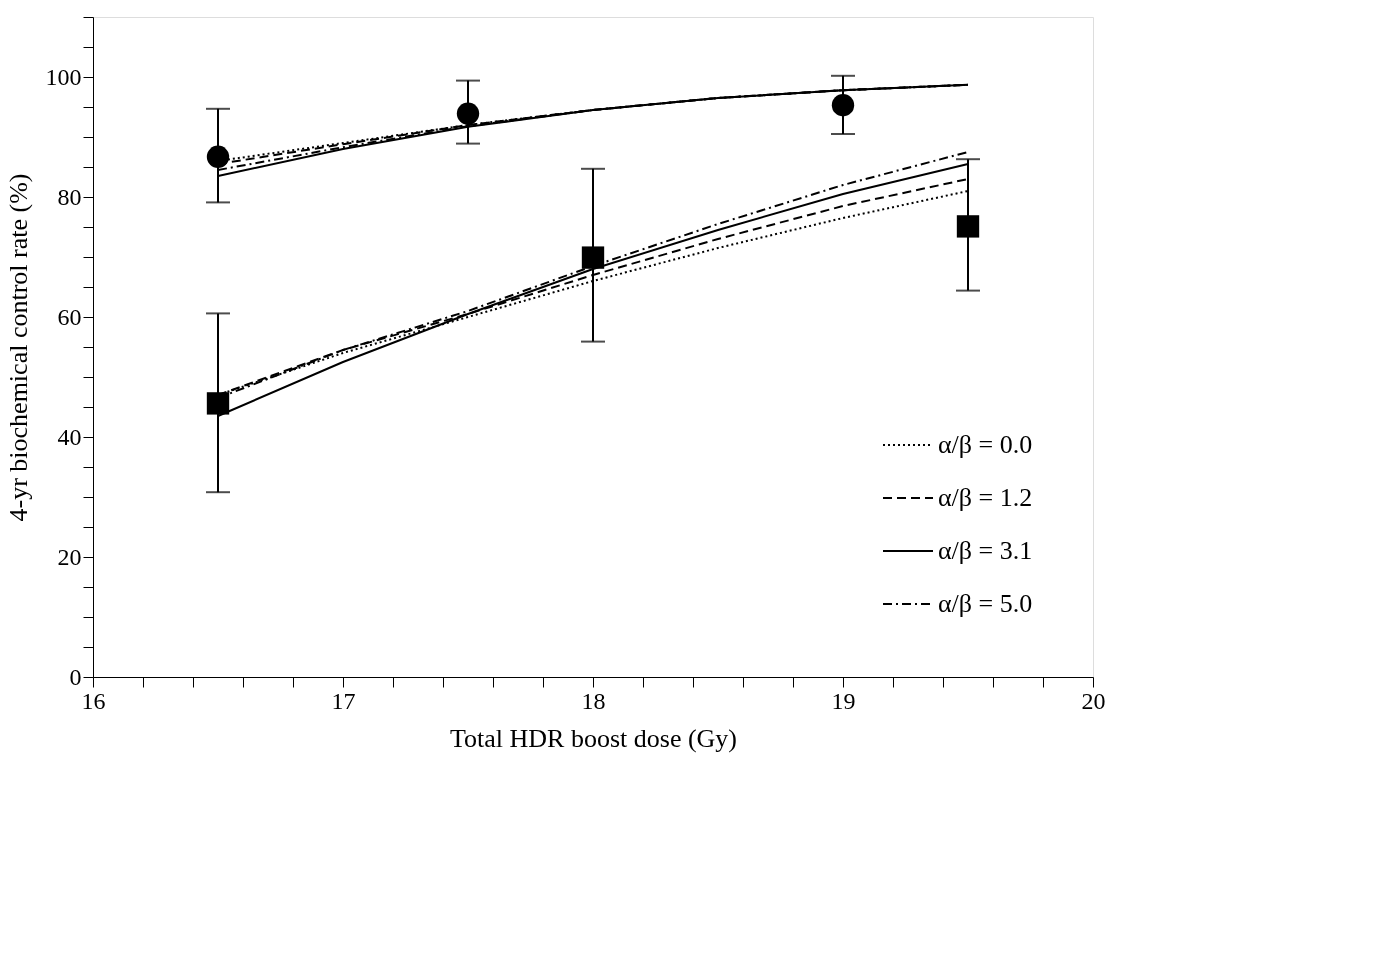  What do you see at coordinates (985, 497) in the screenshot?
I see `legend-label: α/β = 1.2` at bounding box center [985, 497].